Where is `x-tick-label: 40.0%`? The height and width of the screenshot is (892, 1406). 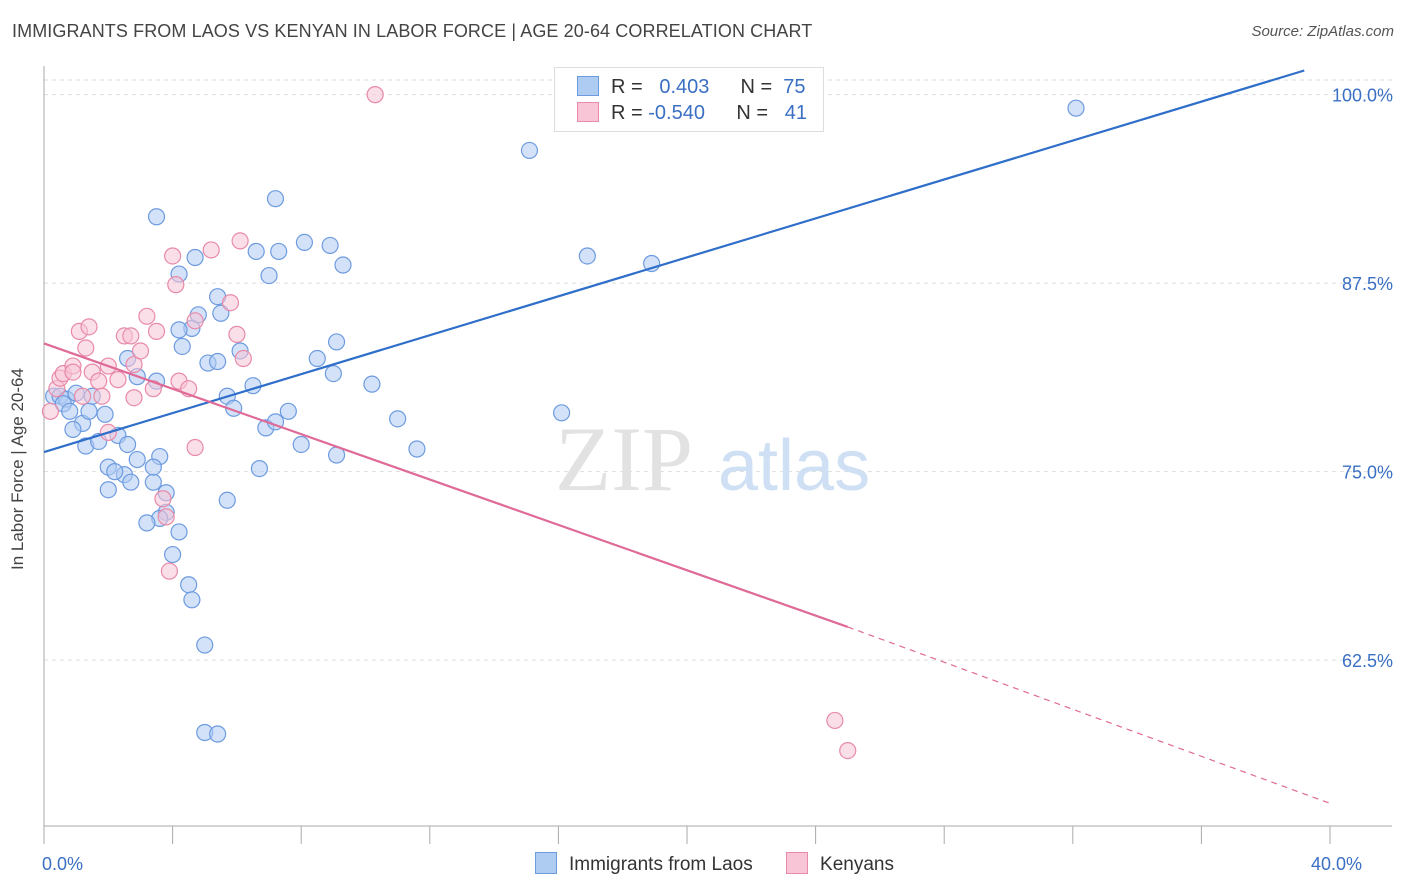
x-tick-label: 40.0% is located at coordinates (1336, 864).